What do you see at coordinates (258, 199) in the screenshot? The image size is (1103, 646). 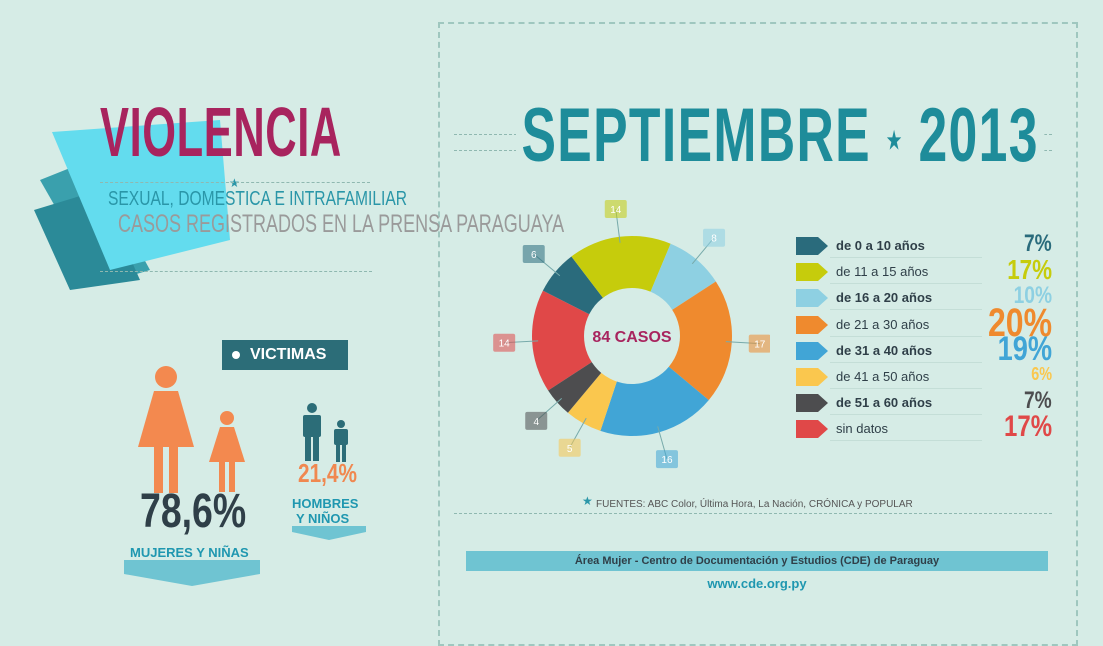 I see `subtitle-violence-types: SEXUAL, DOMESTICA E INTRAFAMILIAR` at bounding box center [258, 199].